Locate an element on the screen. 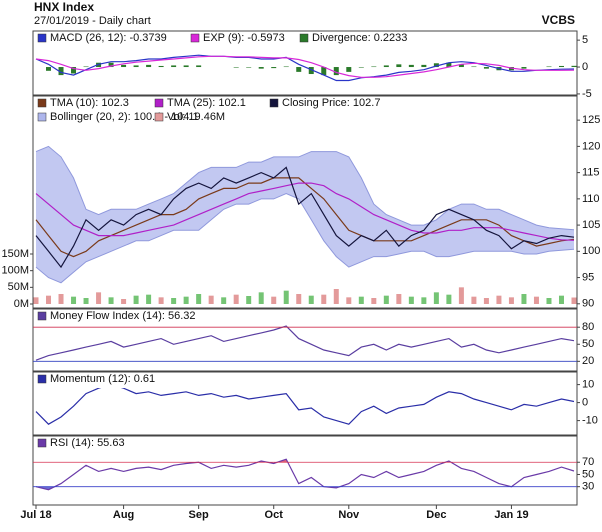 This screenshot has width=602, height=532. legend-label: Money Flow Index (14): 56.32 is located at coordinates (123, 316).